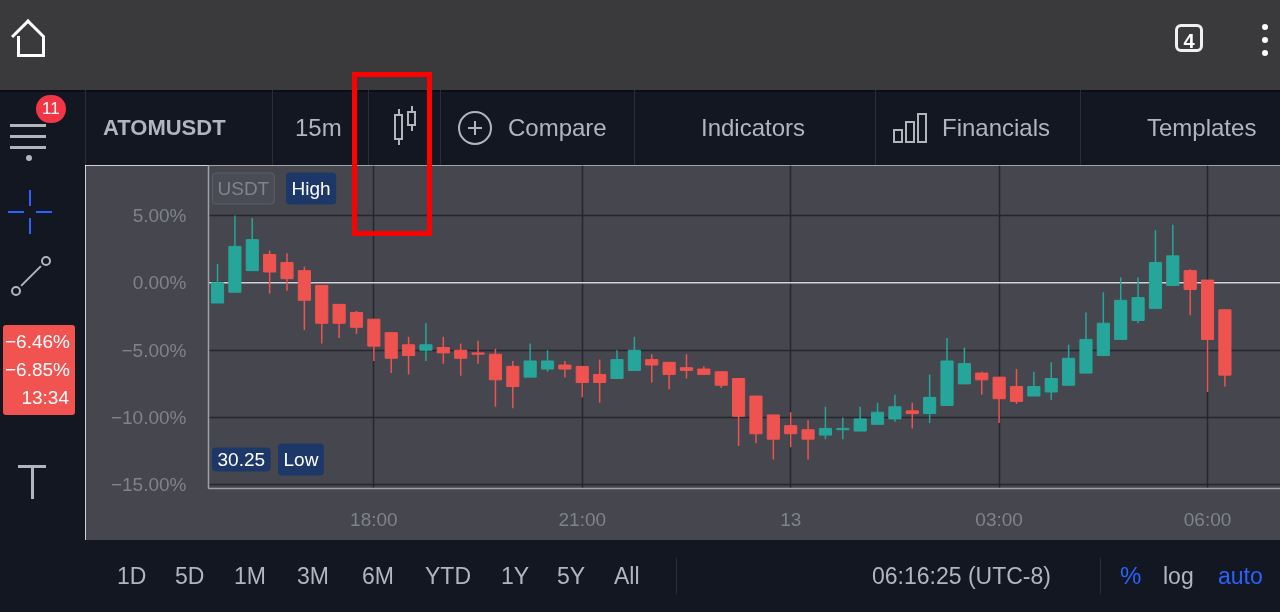 The image size is (1280, 612). I want to click on text: Indicators, so click(753, 128).